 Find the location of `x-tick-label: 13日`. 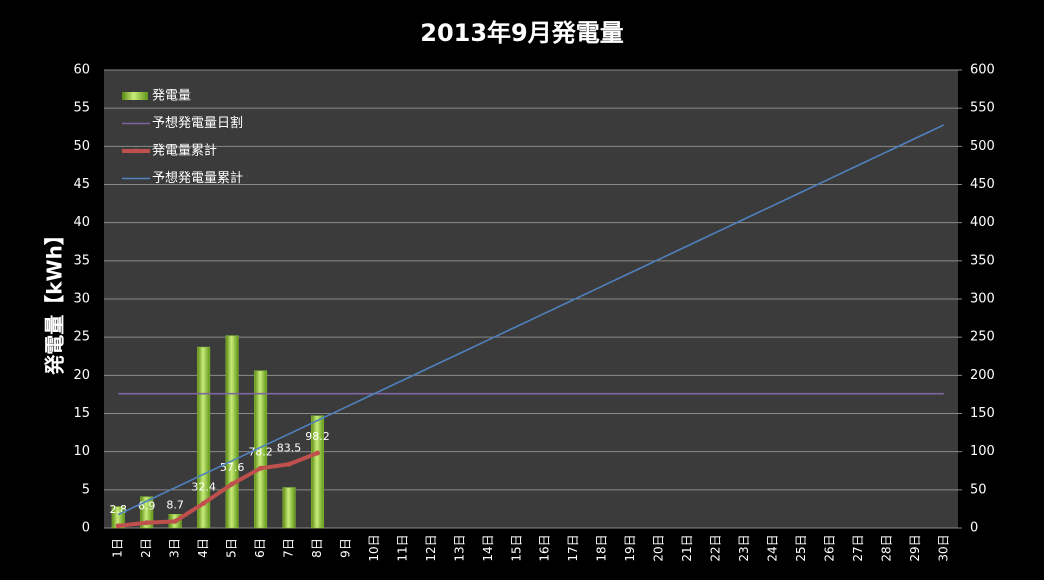

x-tick-label: 13日 is located at coordinates (459, 547).